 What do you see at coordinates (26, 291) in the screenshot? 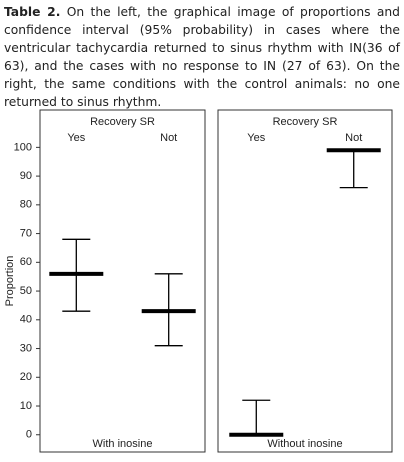
I see `y-tick-label: 50` at bounding box center [26, 291].